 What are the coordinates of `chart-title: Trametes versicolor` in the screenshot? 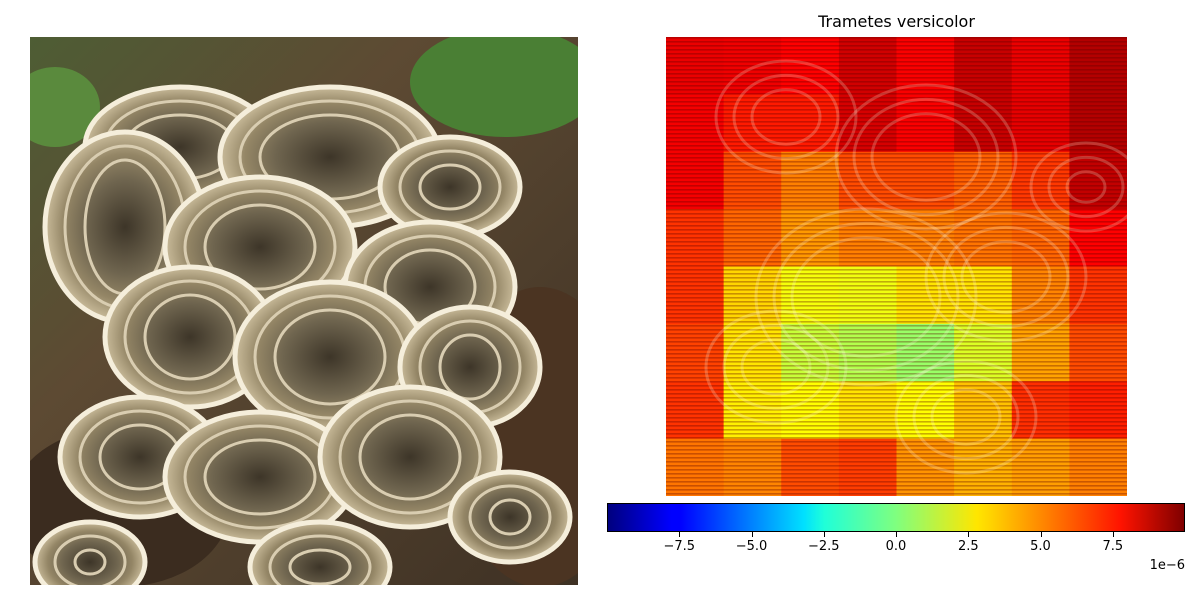 It's located at (896, 21).